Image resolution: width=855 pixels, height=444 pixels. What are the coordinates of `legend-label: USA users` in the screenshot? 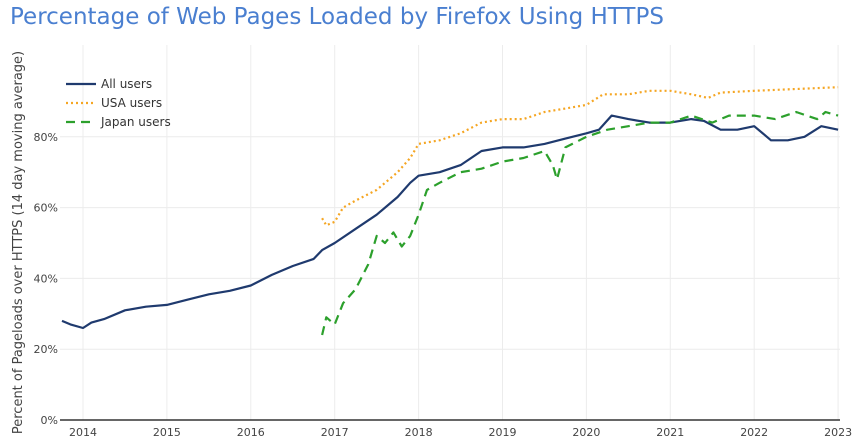 It's located at (131, 103).